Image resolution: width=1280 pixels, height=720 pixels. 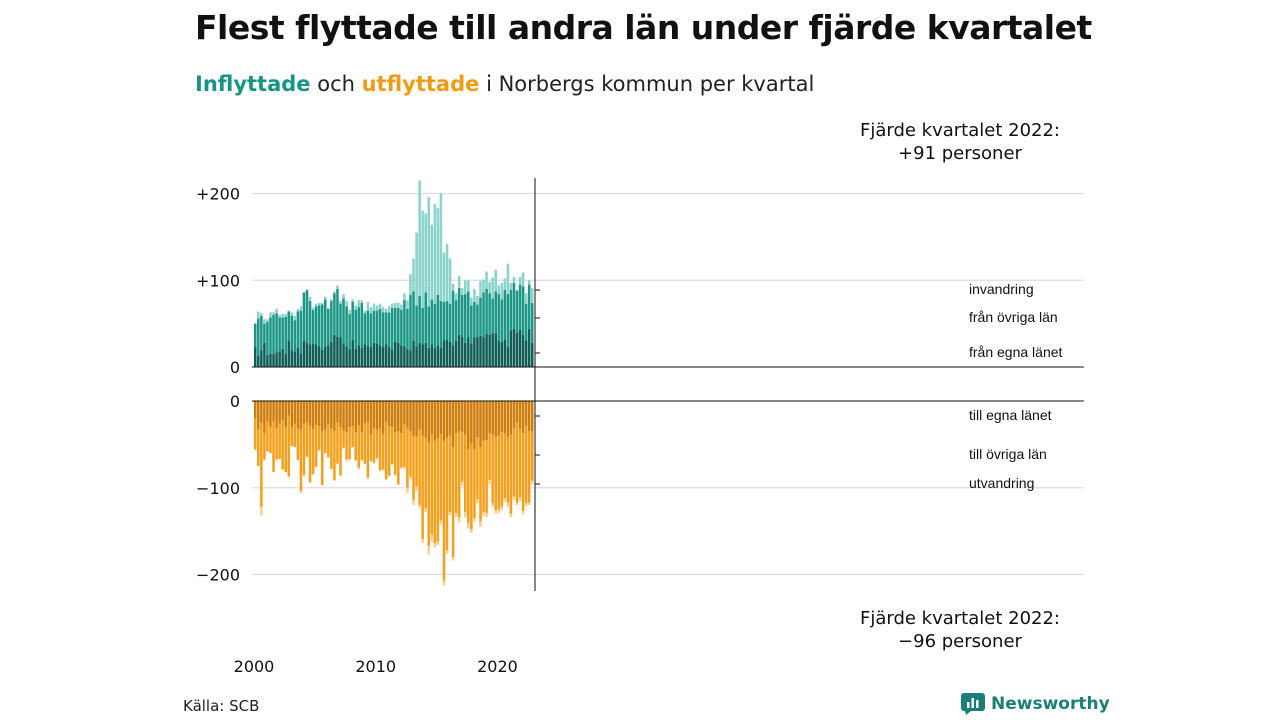 I want to click on brand: Newsworthy, so click(x=1035, y=704).